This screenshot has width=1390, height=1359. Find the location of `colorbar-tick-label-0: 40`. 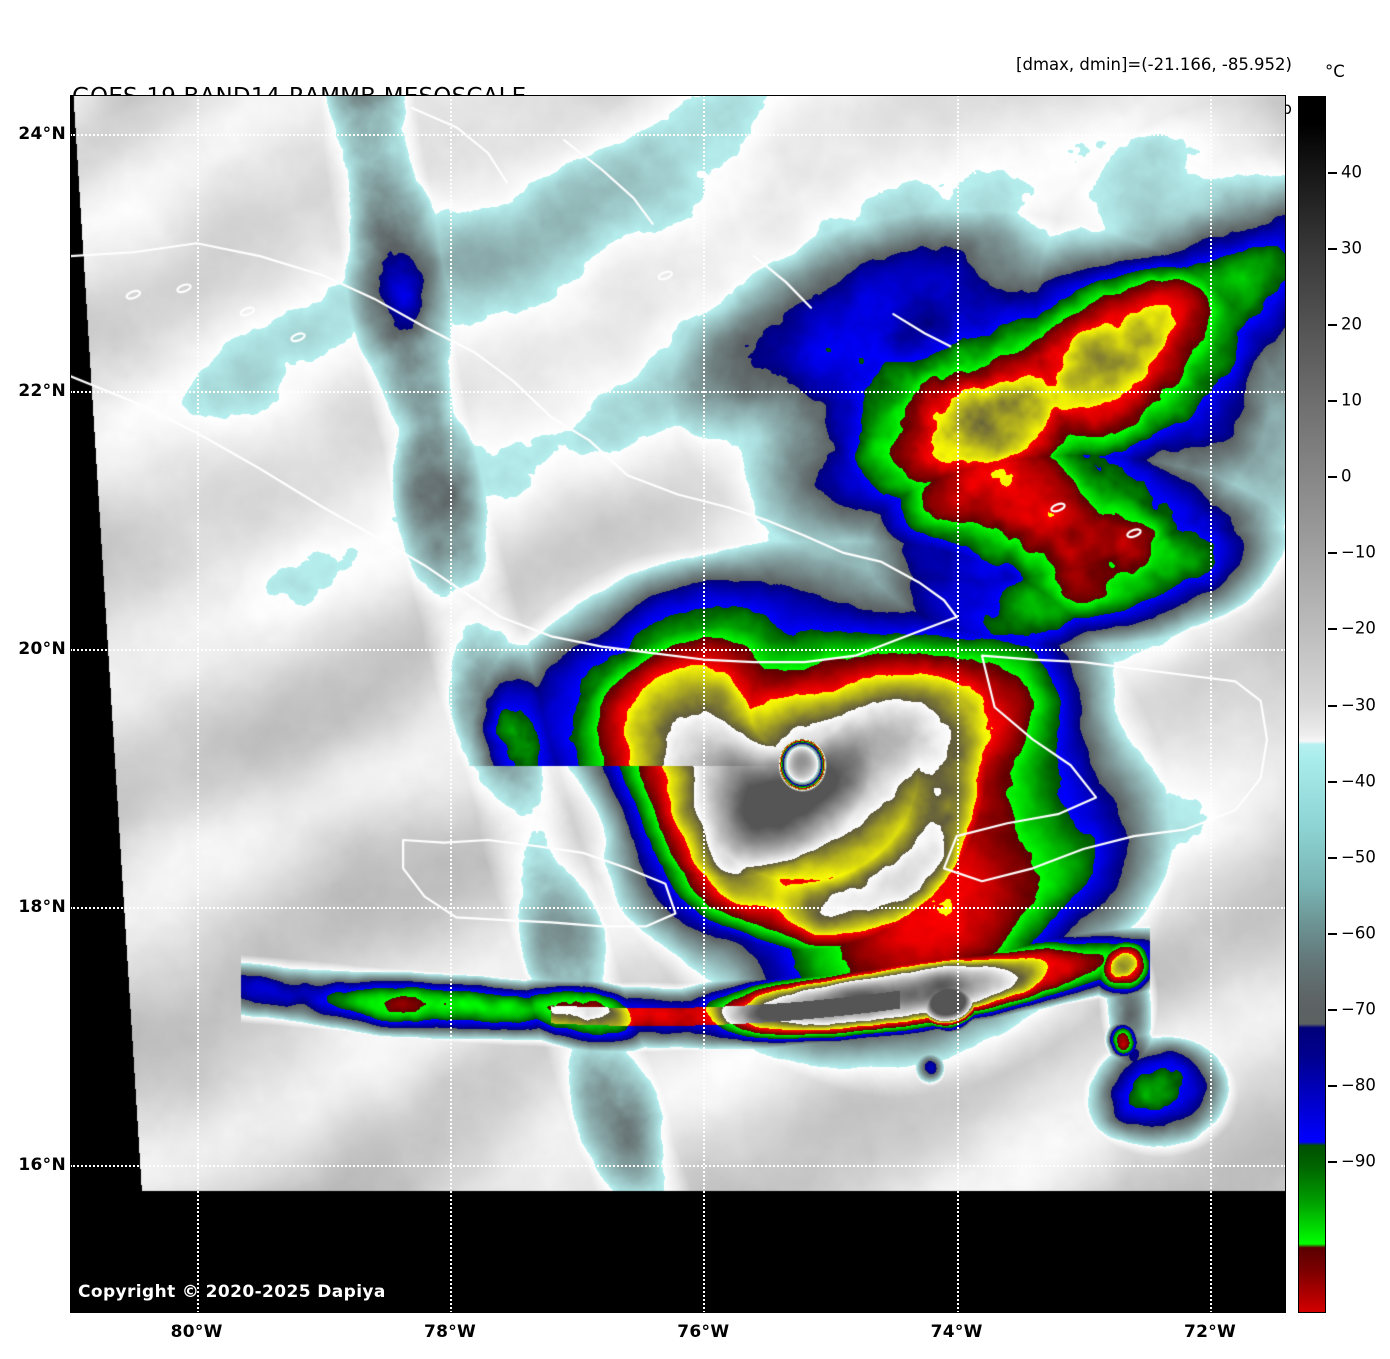

colorbar-tick-label-0: 40 is located at coordinates (1351, 172).